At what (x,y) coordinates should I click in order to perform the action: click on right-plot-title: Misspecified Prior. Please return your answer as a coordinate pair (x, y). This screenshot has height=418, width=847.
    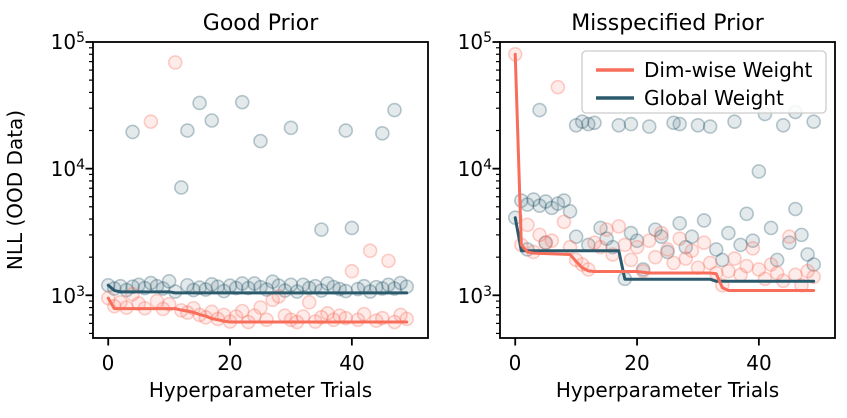
    Looking at the image, I should click on (668, 23).